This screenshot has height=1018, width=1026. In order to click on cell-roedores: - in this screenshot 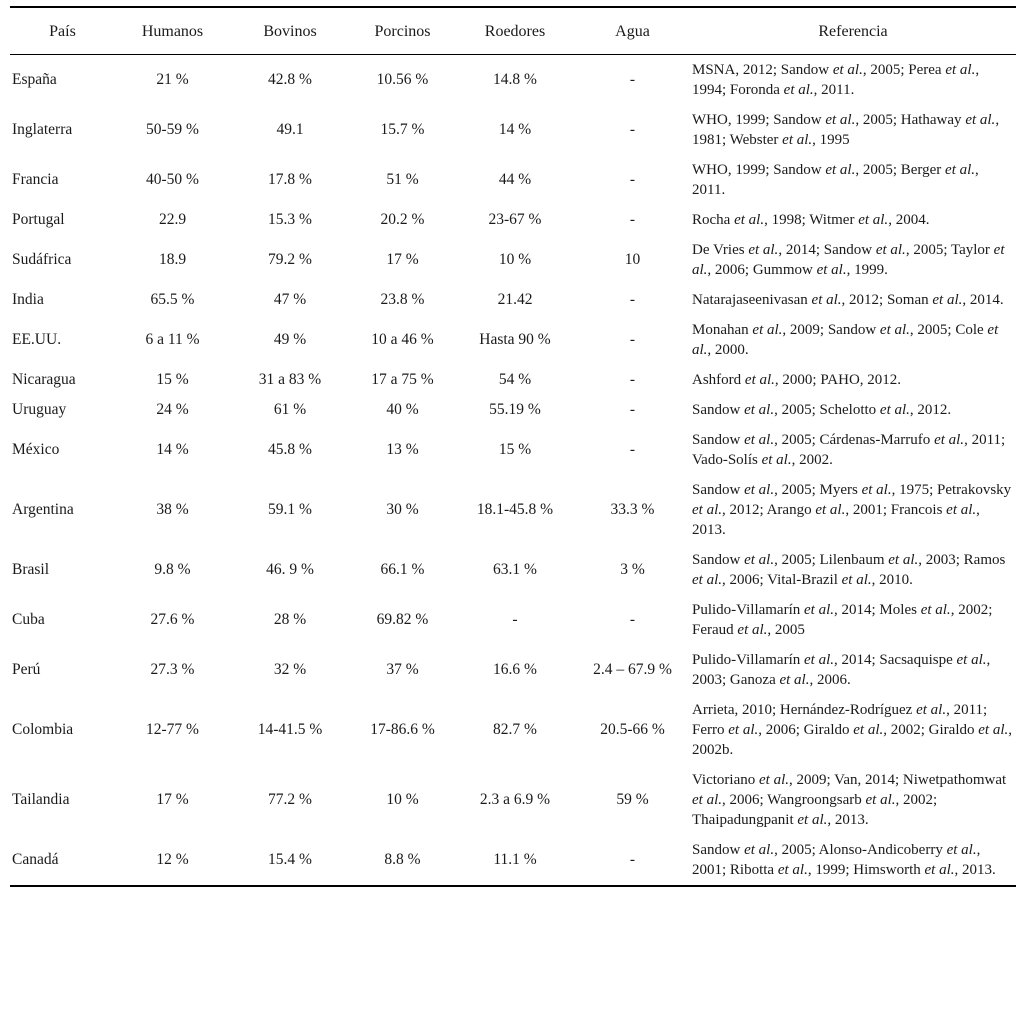, I will do `click(515, 619)`.